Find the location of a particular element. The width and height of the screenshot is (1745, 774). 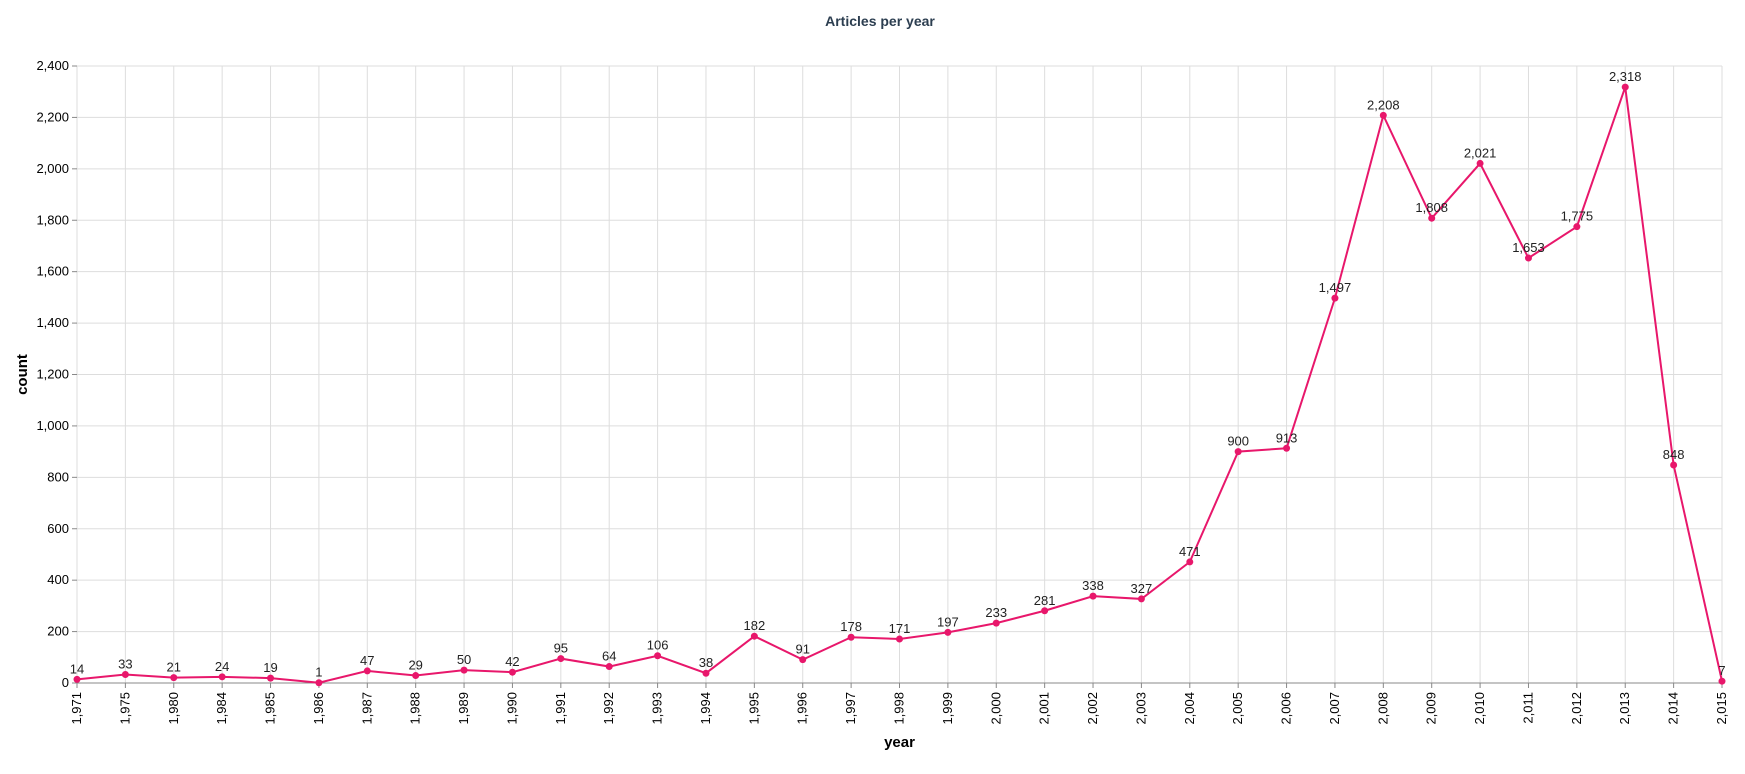

data-label: 1,808 is located at coordinates (1431, 207).